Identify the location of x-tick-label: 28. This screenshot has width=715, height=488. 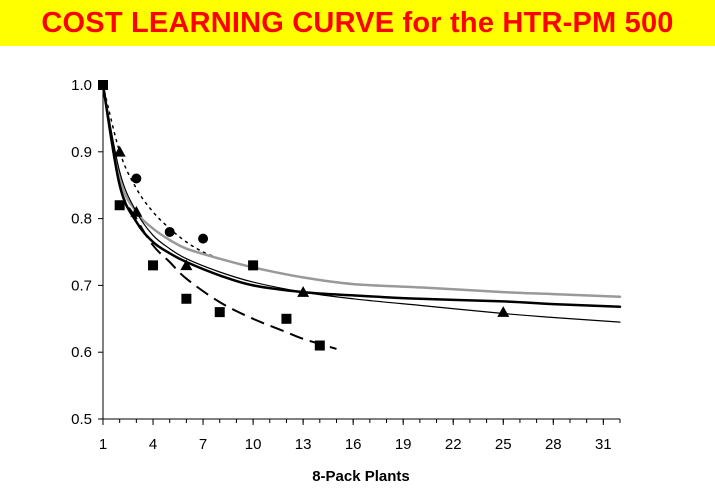
(553, 444).